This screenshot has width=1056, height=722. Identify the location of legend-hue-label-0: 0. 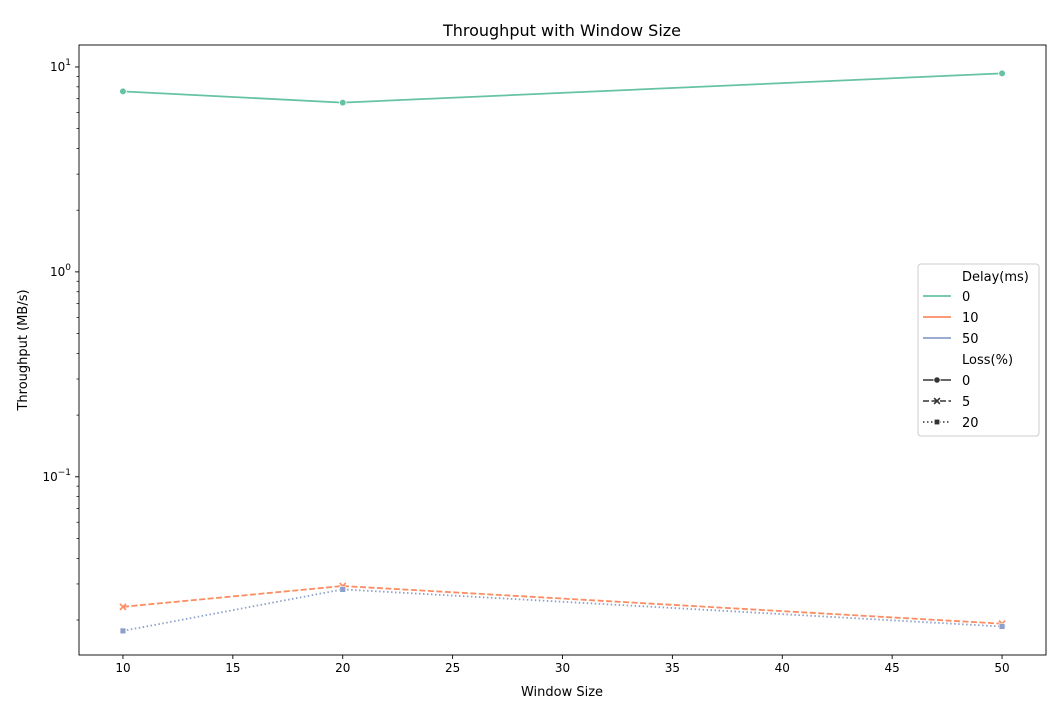
(966, 297).